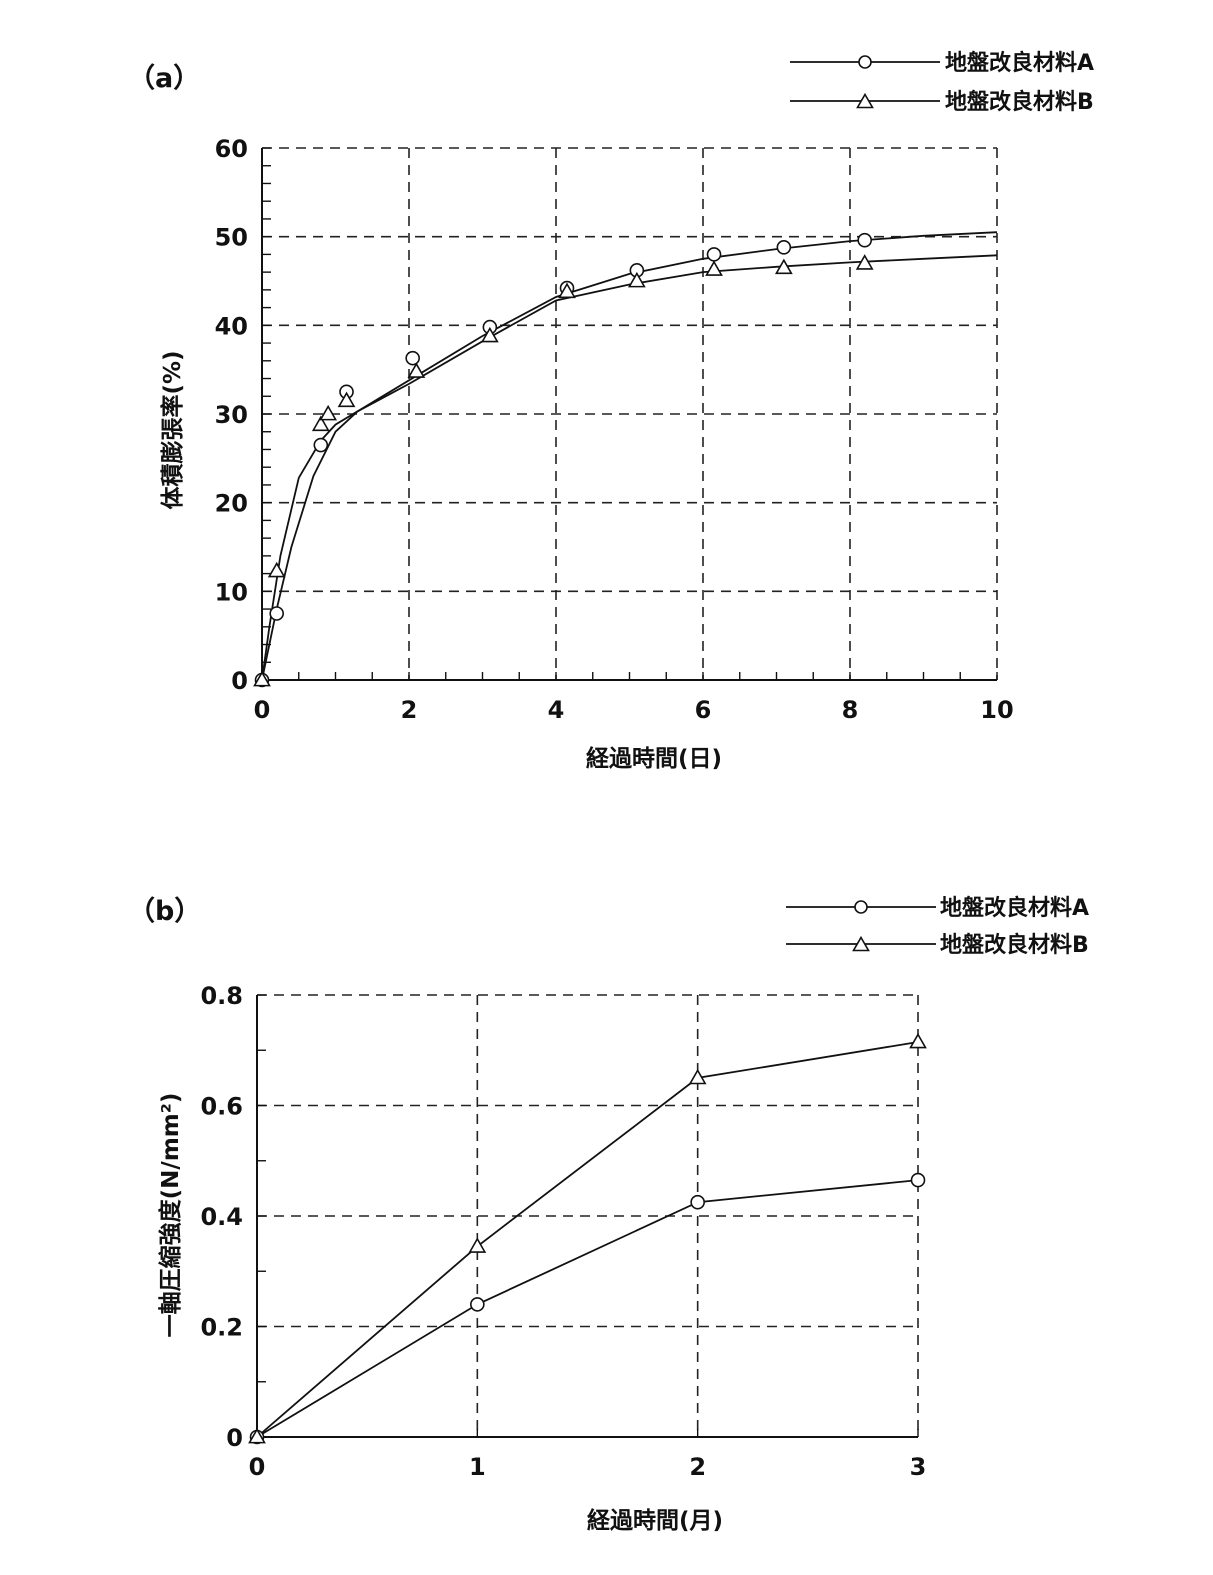 The height and width of the screenshot is (1575, 1213). Describe the element at coordinates (563, 460) in the screenshot. I see `panel-a-markers` at that location.